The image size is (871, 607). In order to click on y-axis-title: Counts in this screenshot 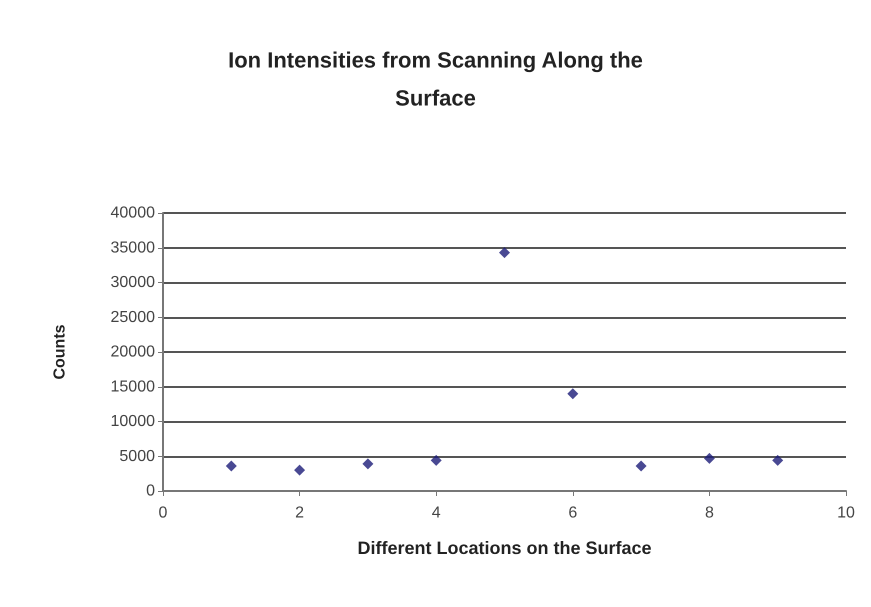, I will do `click(60, 352)`.